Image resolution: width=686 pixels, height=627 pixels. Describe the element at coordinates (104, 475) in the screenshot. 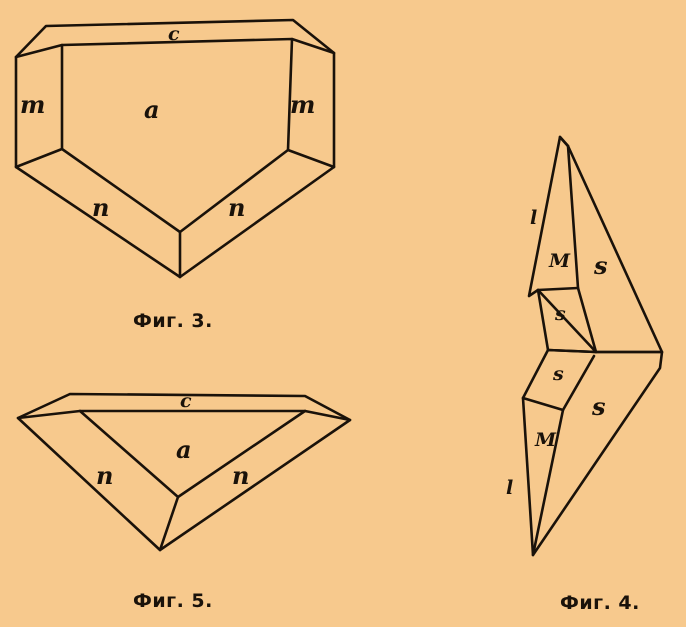

I see `fig5-label-n-left: n` at that location.